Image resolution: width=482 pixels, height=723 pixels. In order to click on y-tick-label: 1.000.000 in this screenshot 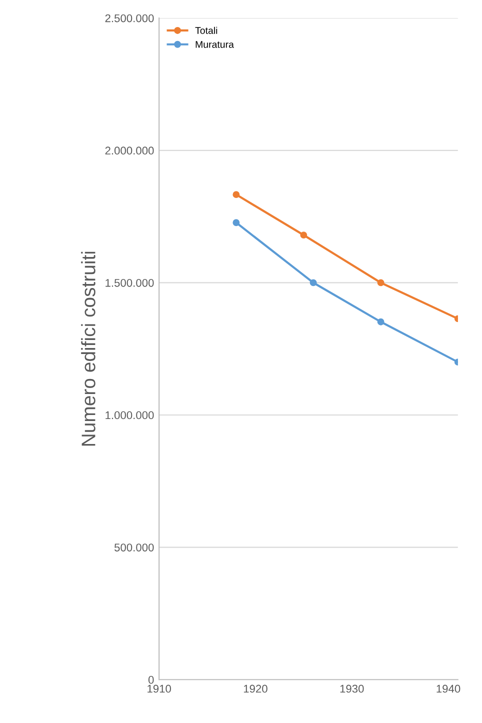, I will do `click(130, 415)`.